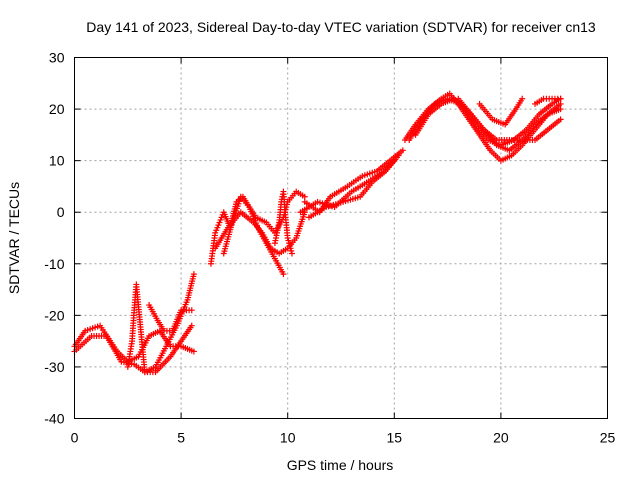 This screenshot has height=480, width=640. What do you see at coordinates (57, 109) in the screenshot?
I see `y-tick-label: 20` at bounding box center [57, 109].